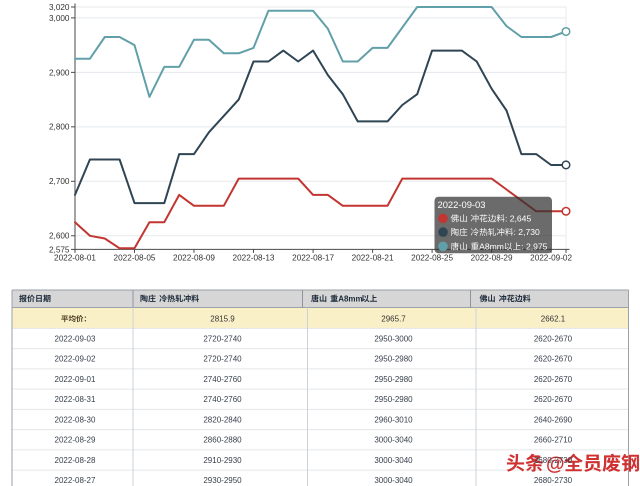 This screenshot has width=640, height=486. I want to click on svg-text:: 2,645: : 2,645, so click(518, 219).